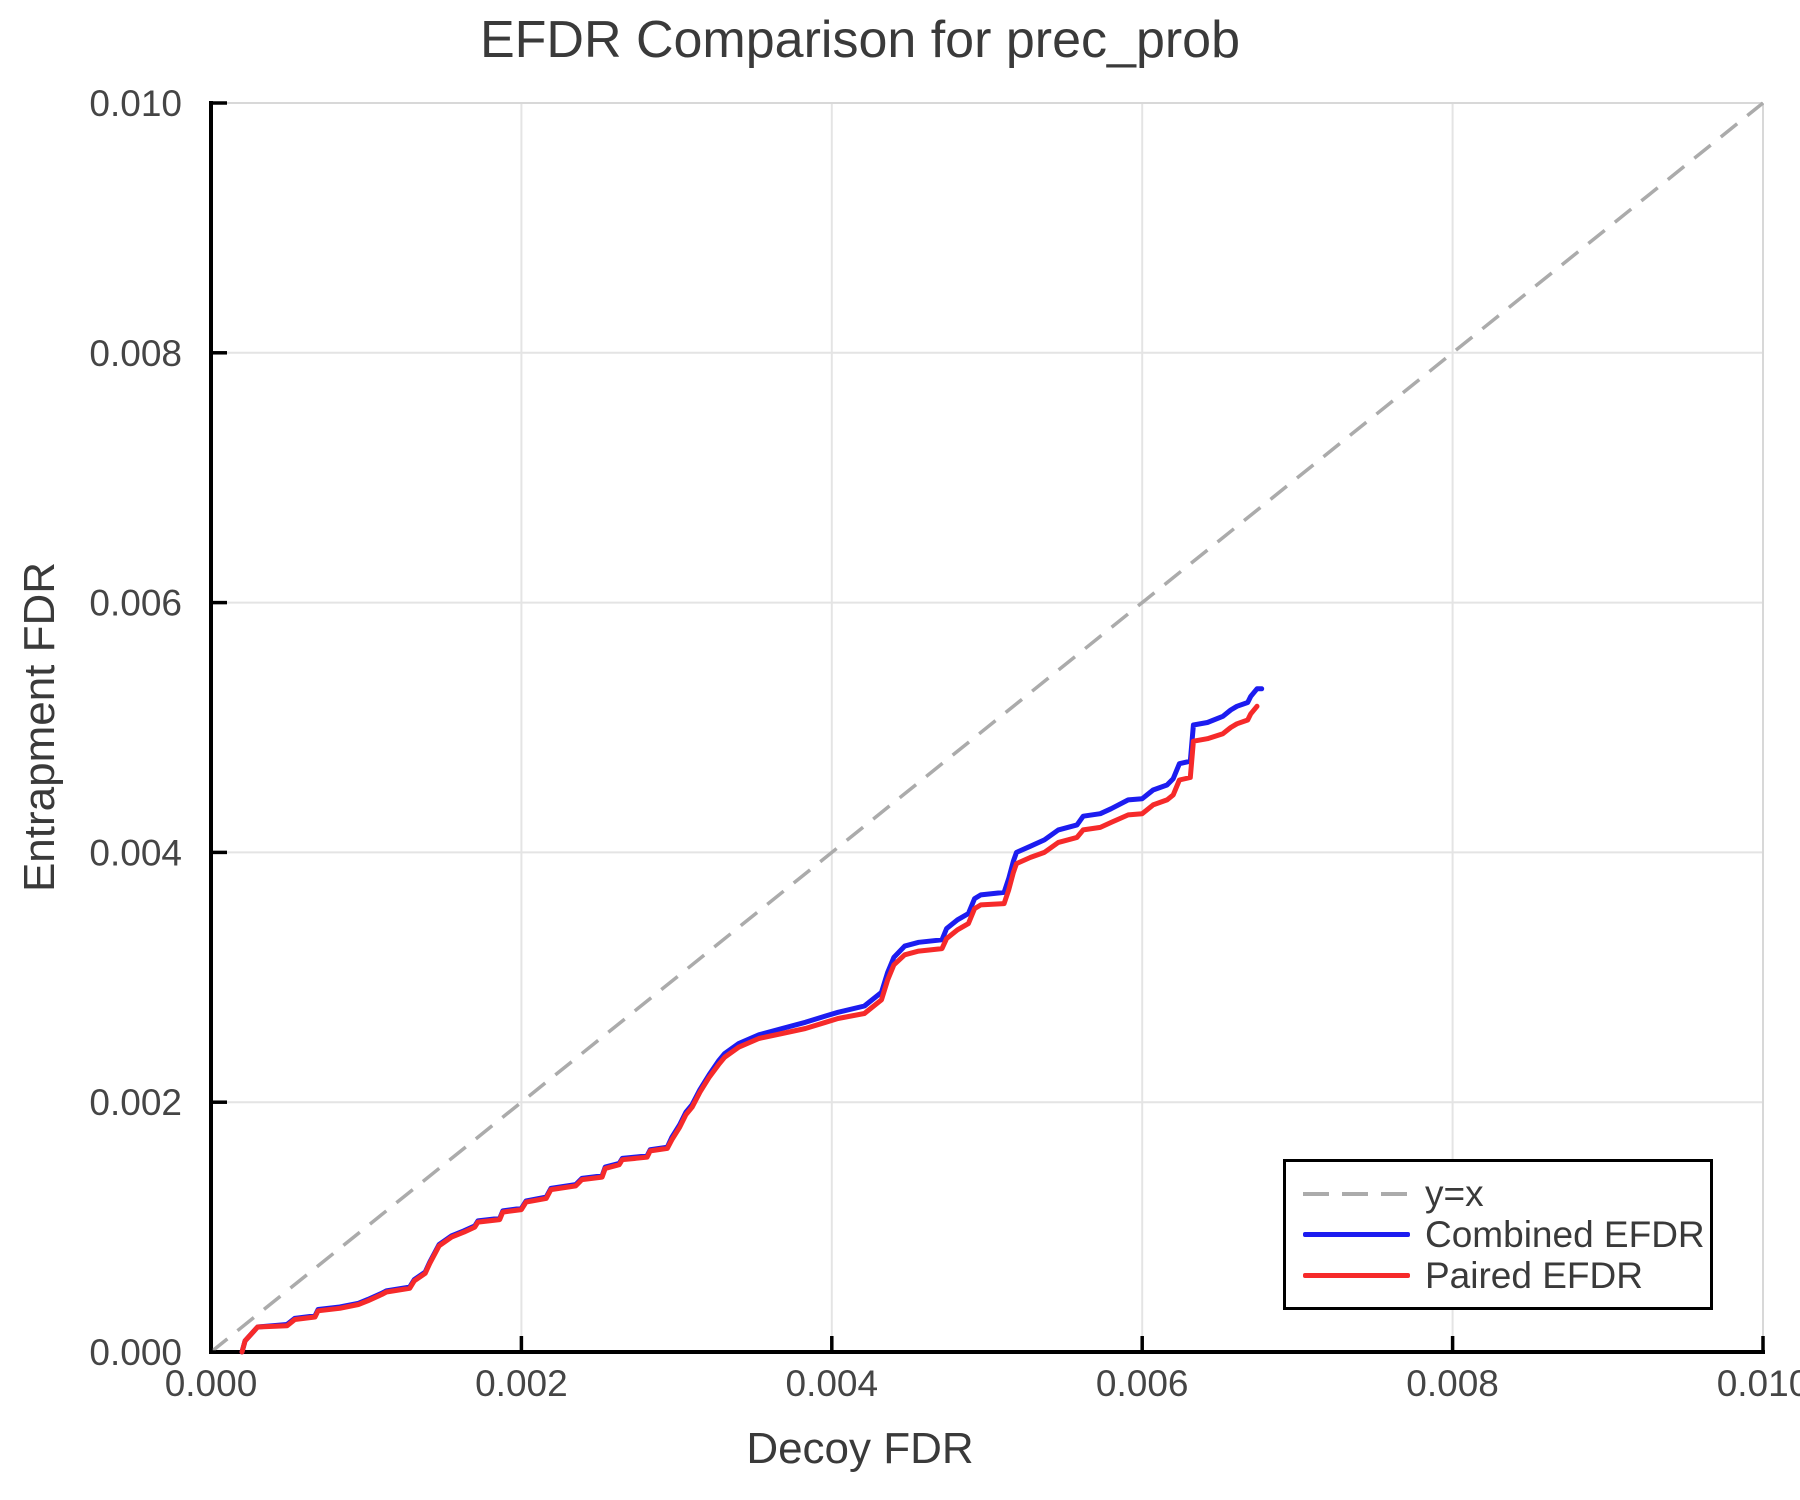 The width and height of the screenshot is (1800, 1500). Describe the element at coordinates (1452, 1383) in the screenshot. I see `x-tick-label: 0.008` at that location.